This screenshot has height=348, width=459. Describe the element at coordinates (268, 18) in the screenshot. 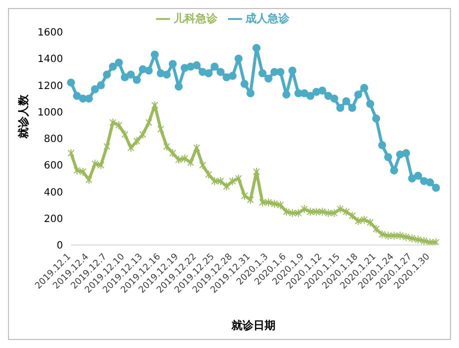

I see `legend-label: 成人急诊` at that location.